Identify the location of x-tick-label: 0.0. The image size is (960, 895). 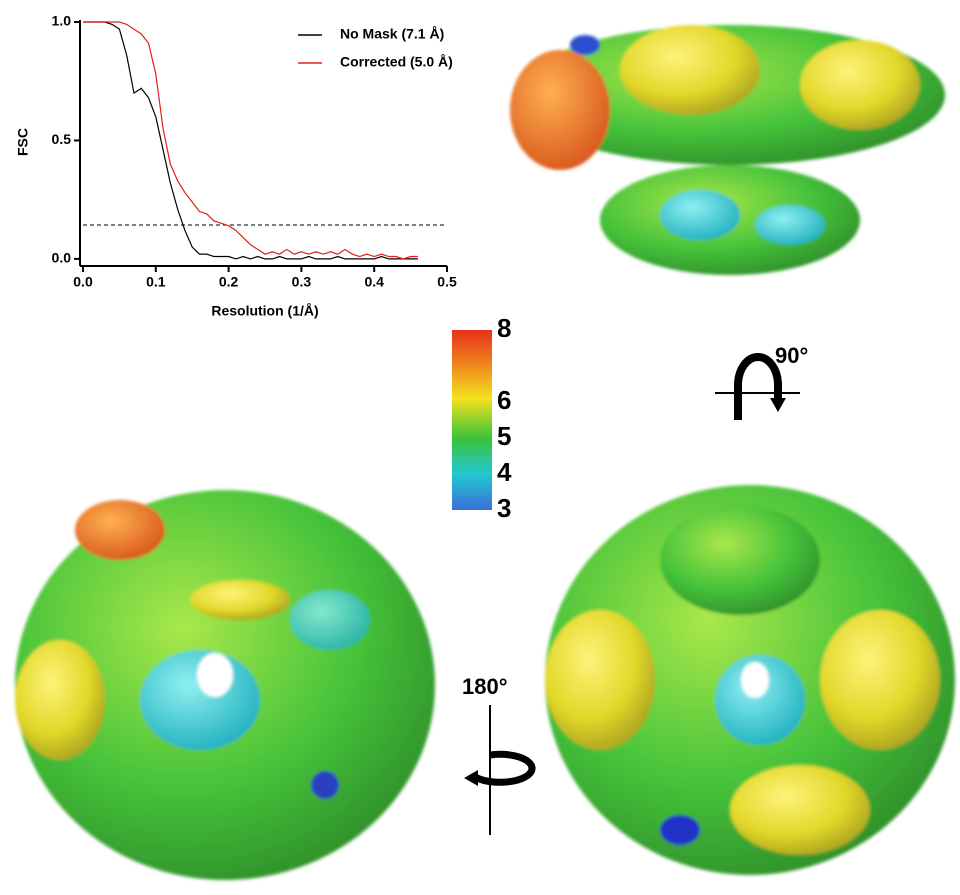
(83, 282).